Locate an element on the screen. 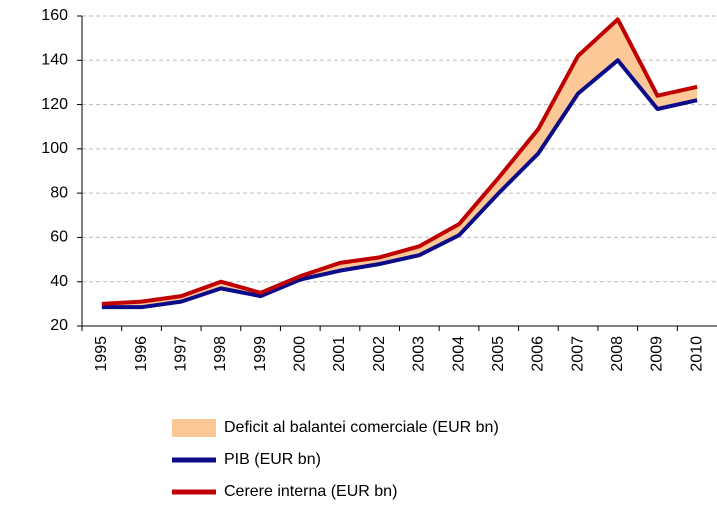 This screenshot has width=717, height=512. legend-label: PIB (EUR bn) is located at coordinates (272, 459).